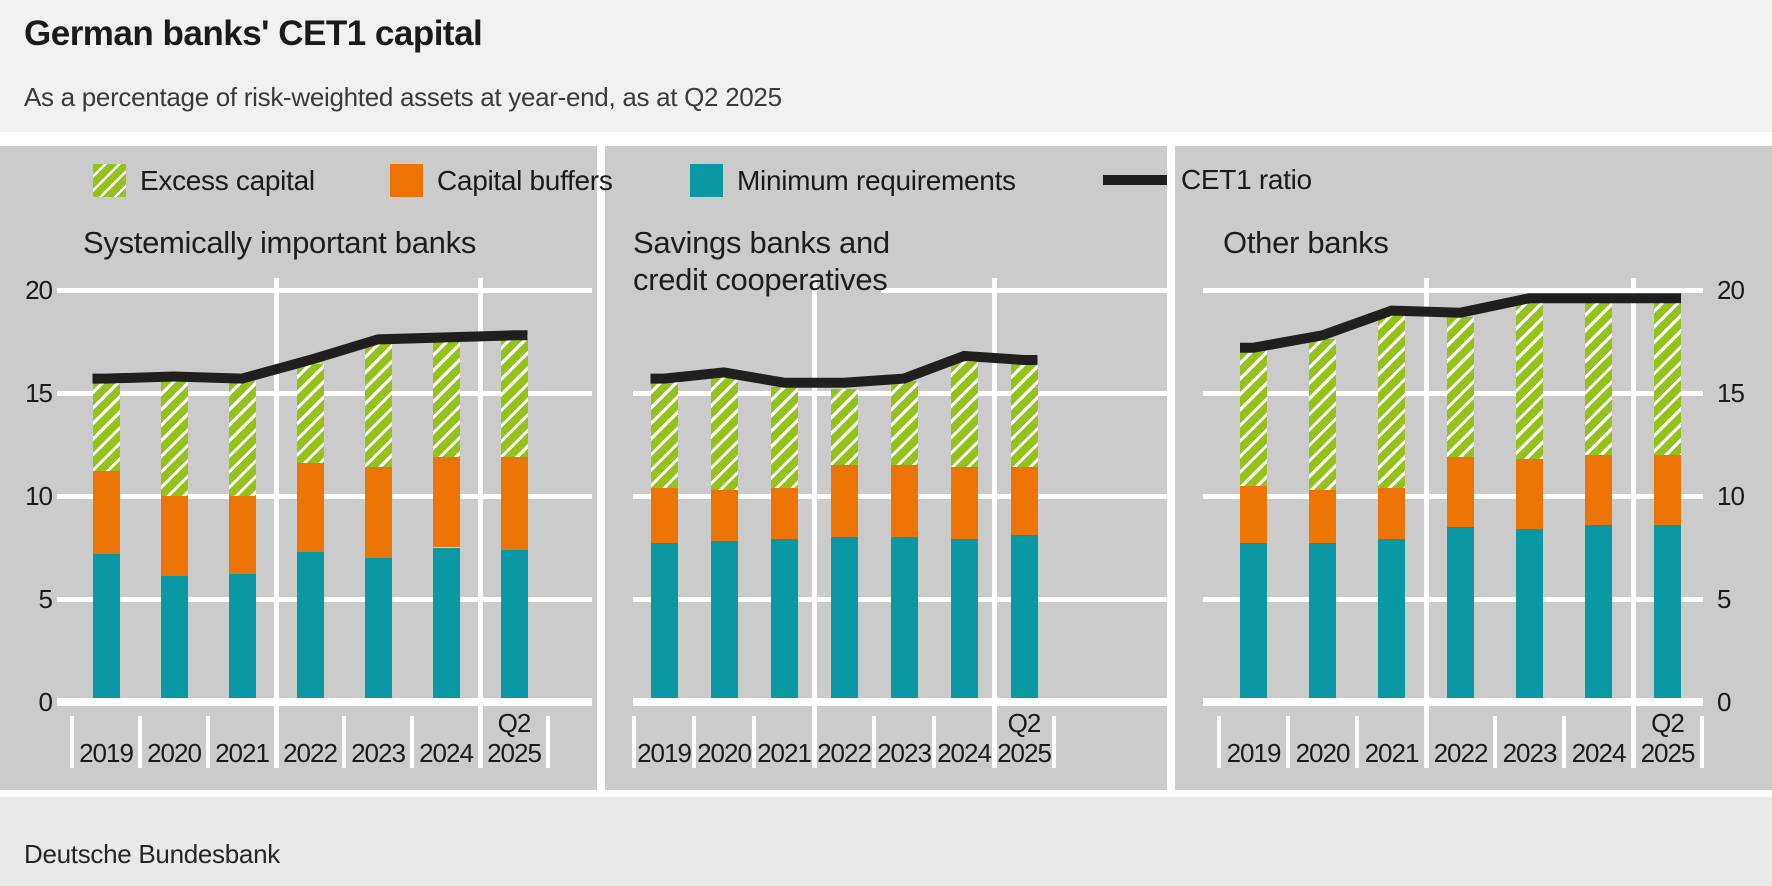 The image size is (1772, 886). What do you see at coordinates (1254, 753) in the screenshot?
I see `x-axis-label: 2019` at bounding box center [1254, 753].